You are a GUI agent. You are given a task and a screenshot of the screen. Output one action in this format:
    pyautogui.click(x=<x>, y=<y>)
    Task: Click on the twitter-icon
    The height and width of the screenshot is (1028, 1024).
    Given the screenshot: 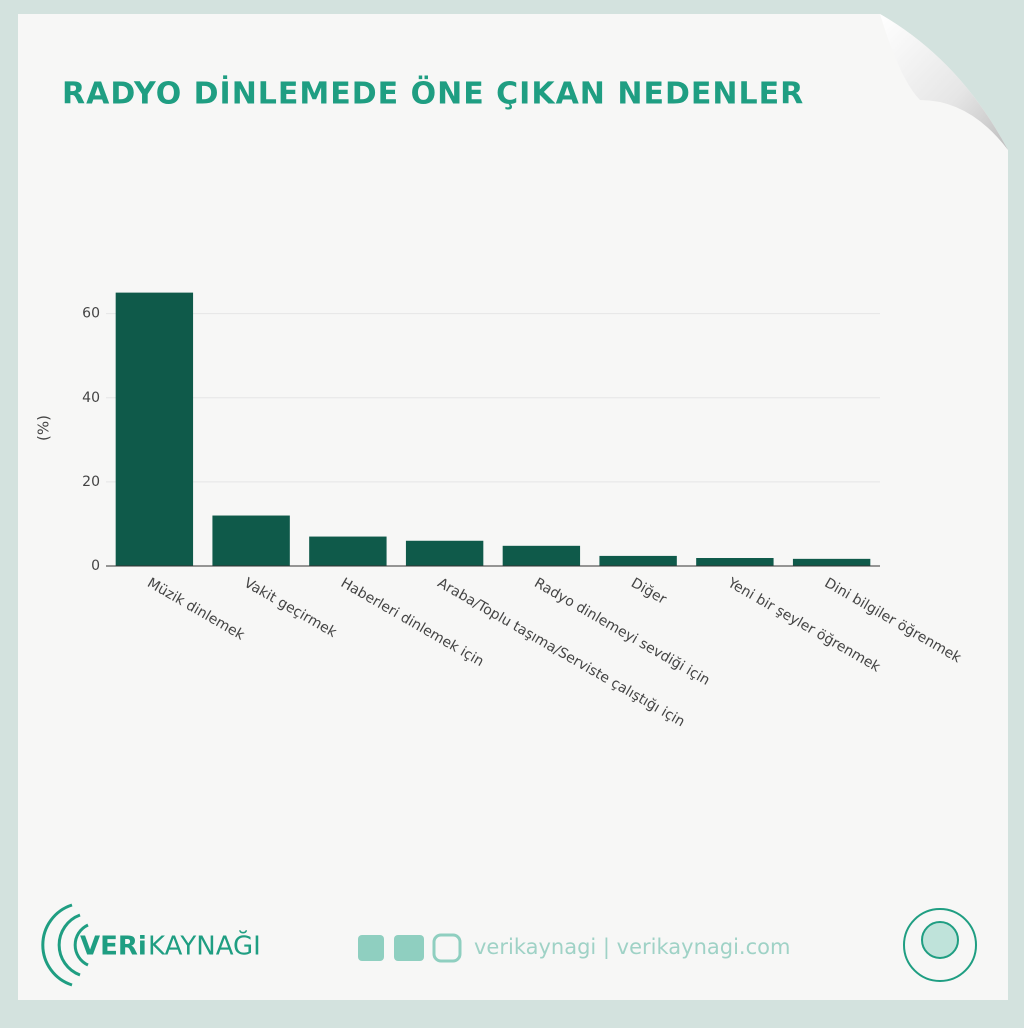 What is the action you would take?
    pyautogui.click(x=409, y=948)
    